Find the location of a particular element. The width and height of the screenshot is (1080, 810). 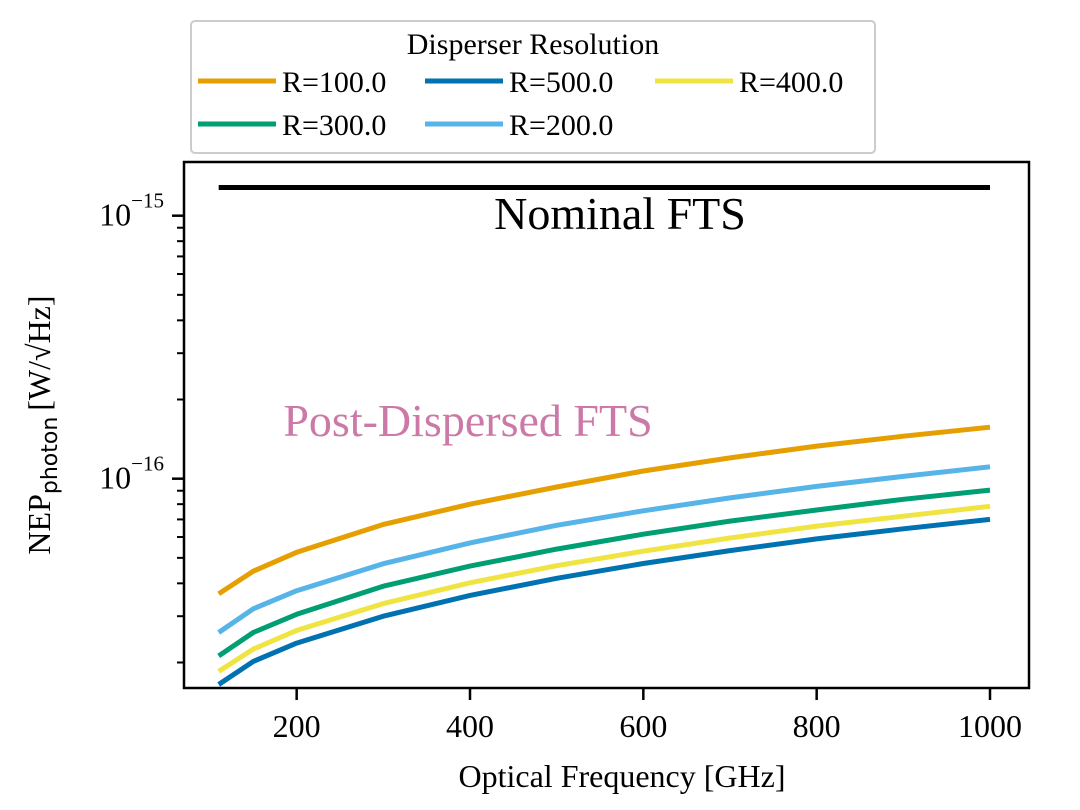

svg-text:NEPphoton[W/√Hz]: NEPphoton [W/√Hz] is located at coordinates (42, 424).